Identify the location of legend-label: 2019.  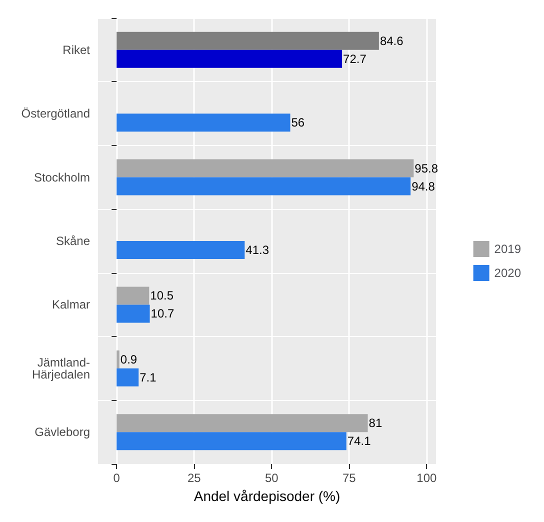
(508, 249).